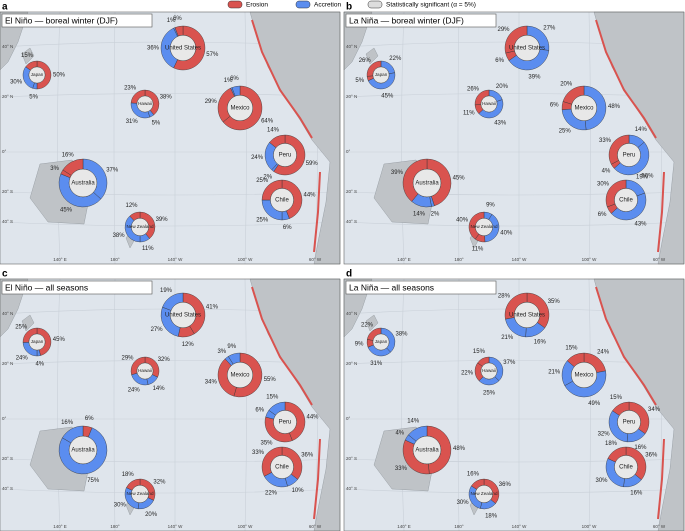  Describe the element at coordinates (399, 434) in the screenshot. I see `donut-value-label: 4%` at that location.